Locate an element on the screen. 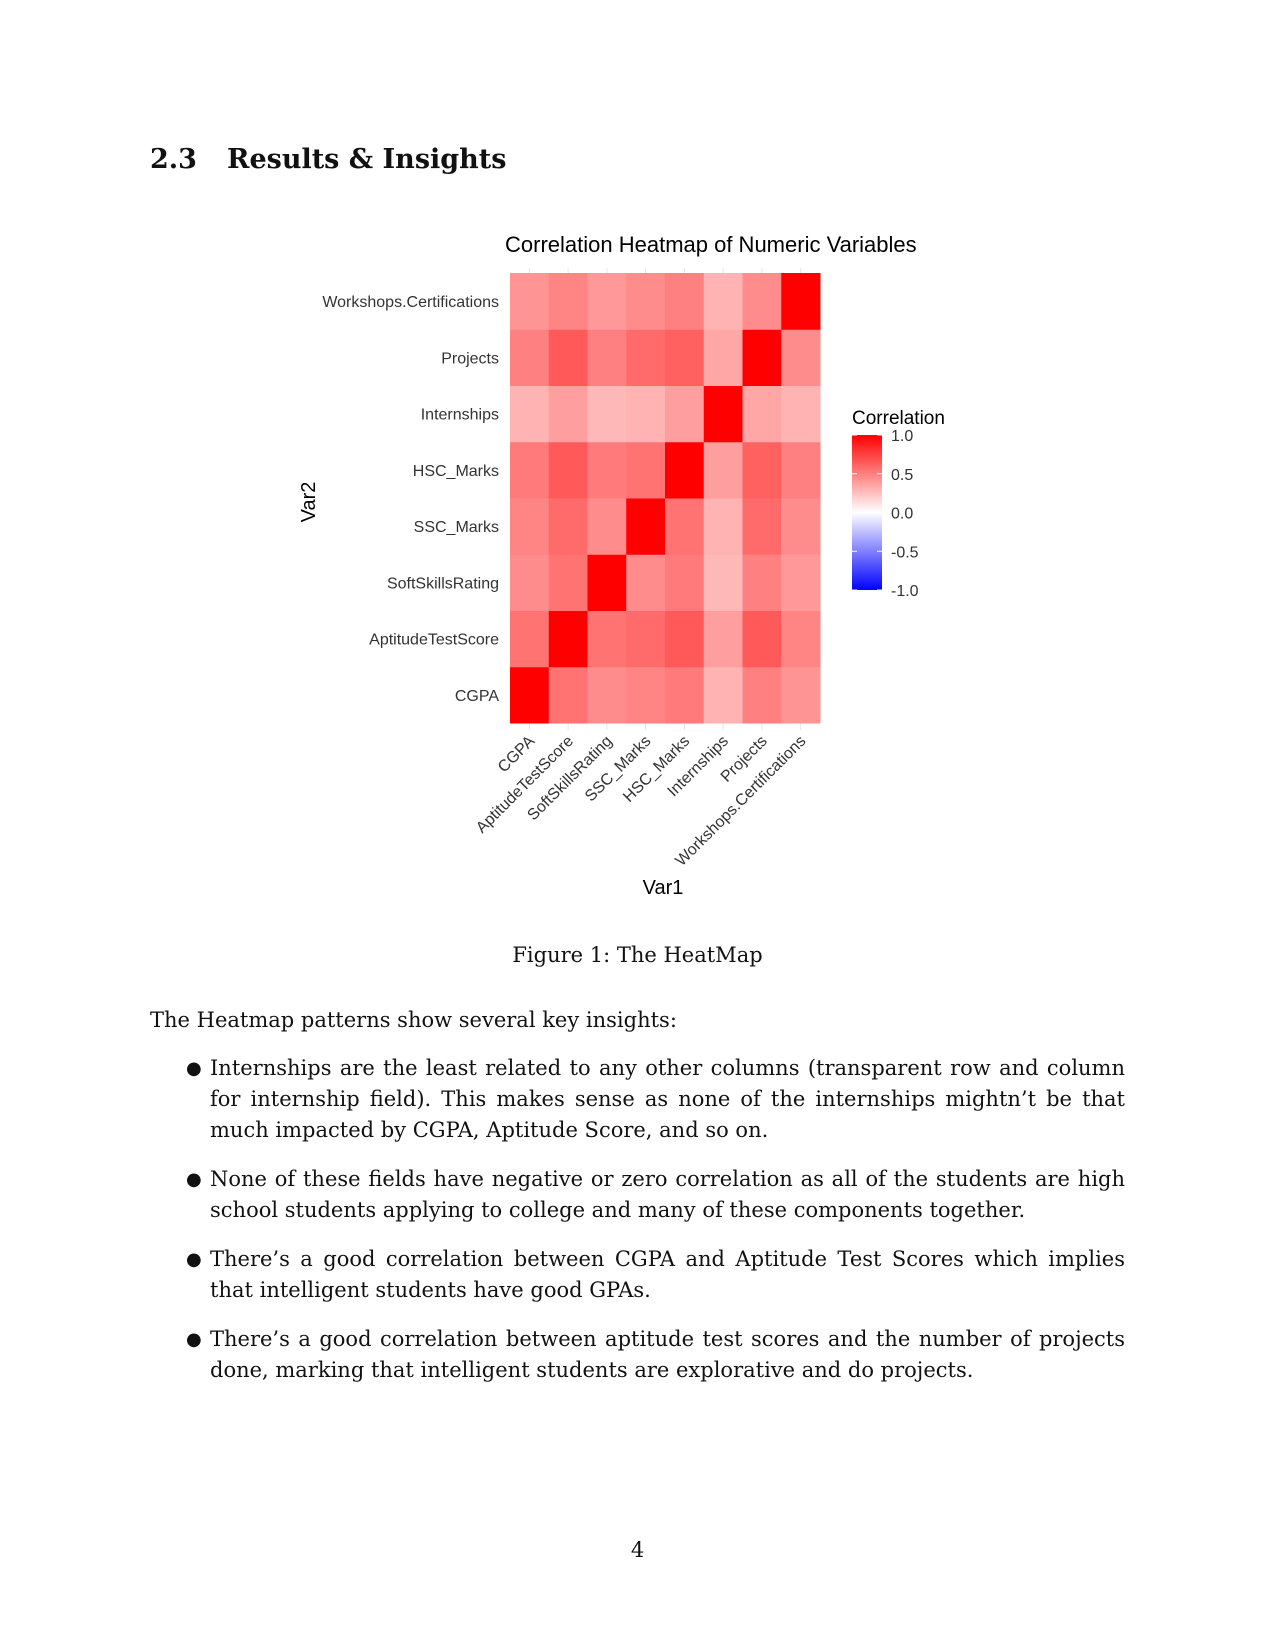 This screenshot has height=1650, width=1275. heatmap-cells is located at coordinates (665, 498).